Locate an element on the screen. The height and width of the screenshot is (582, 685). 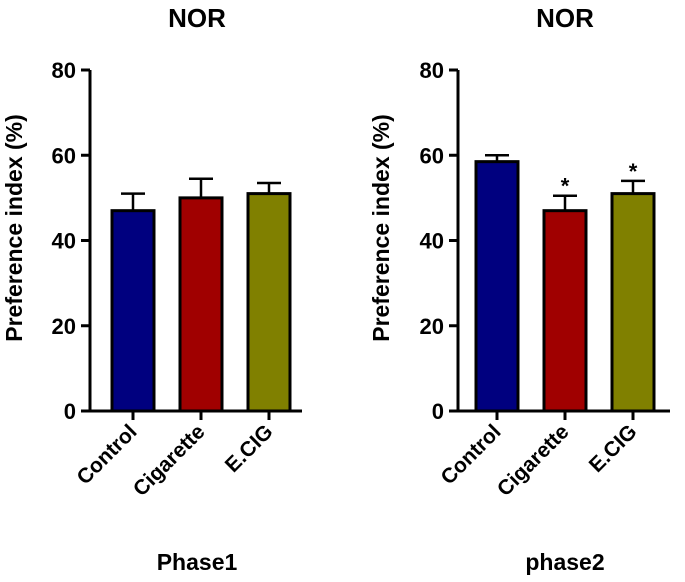
x-axis-label: phase2 is located at coordinates (564, 562).